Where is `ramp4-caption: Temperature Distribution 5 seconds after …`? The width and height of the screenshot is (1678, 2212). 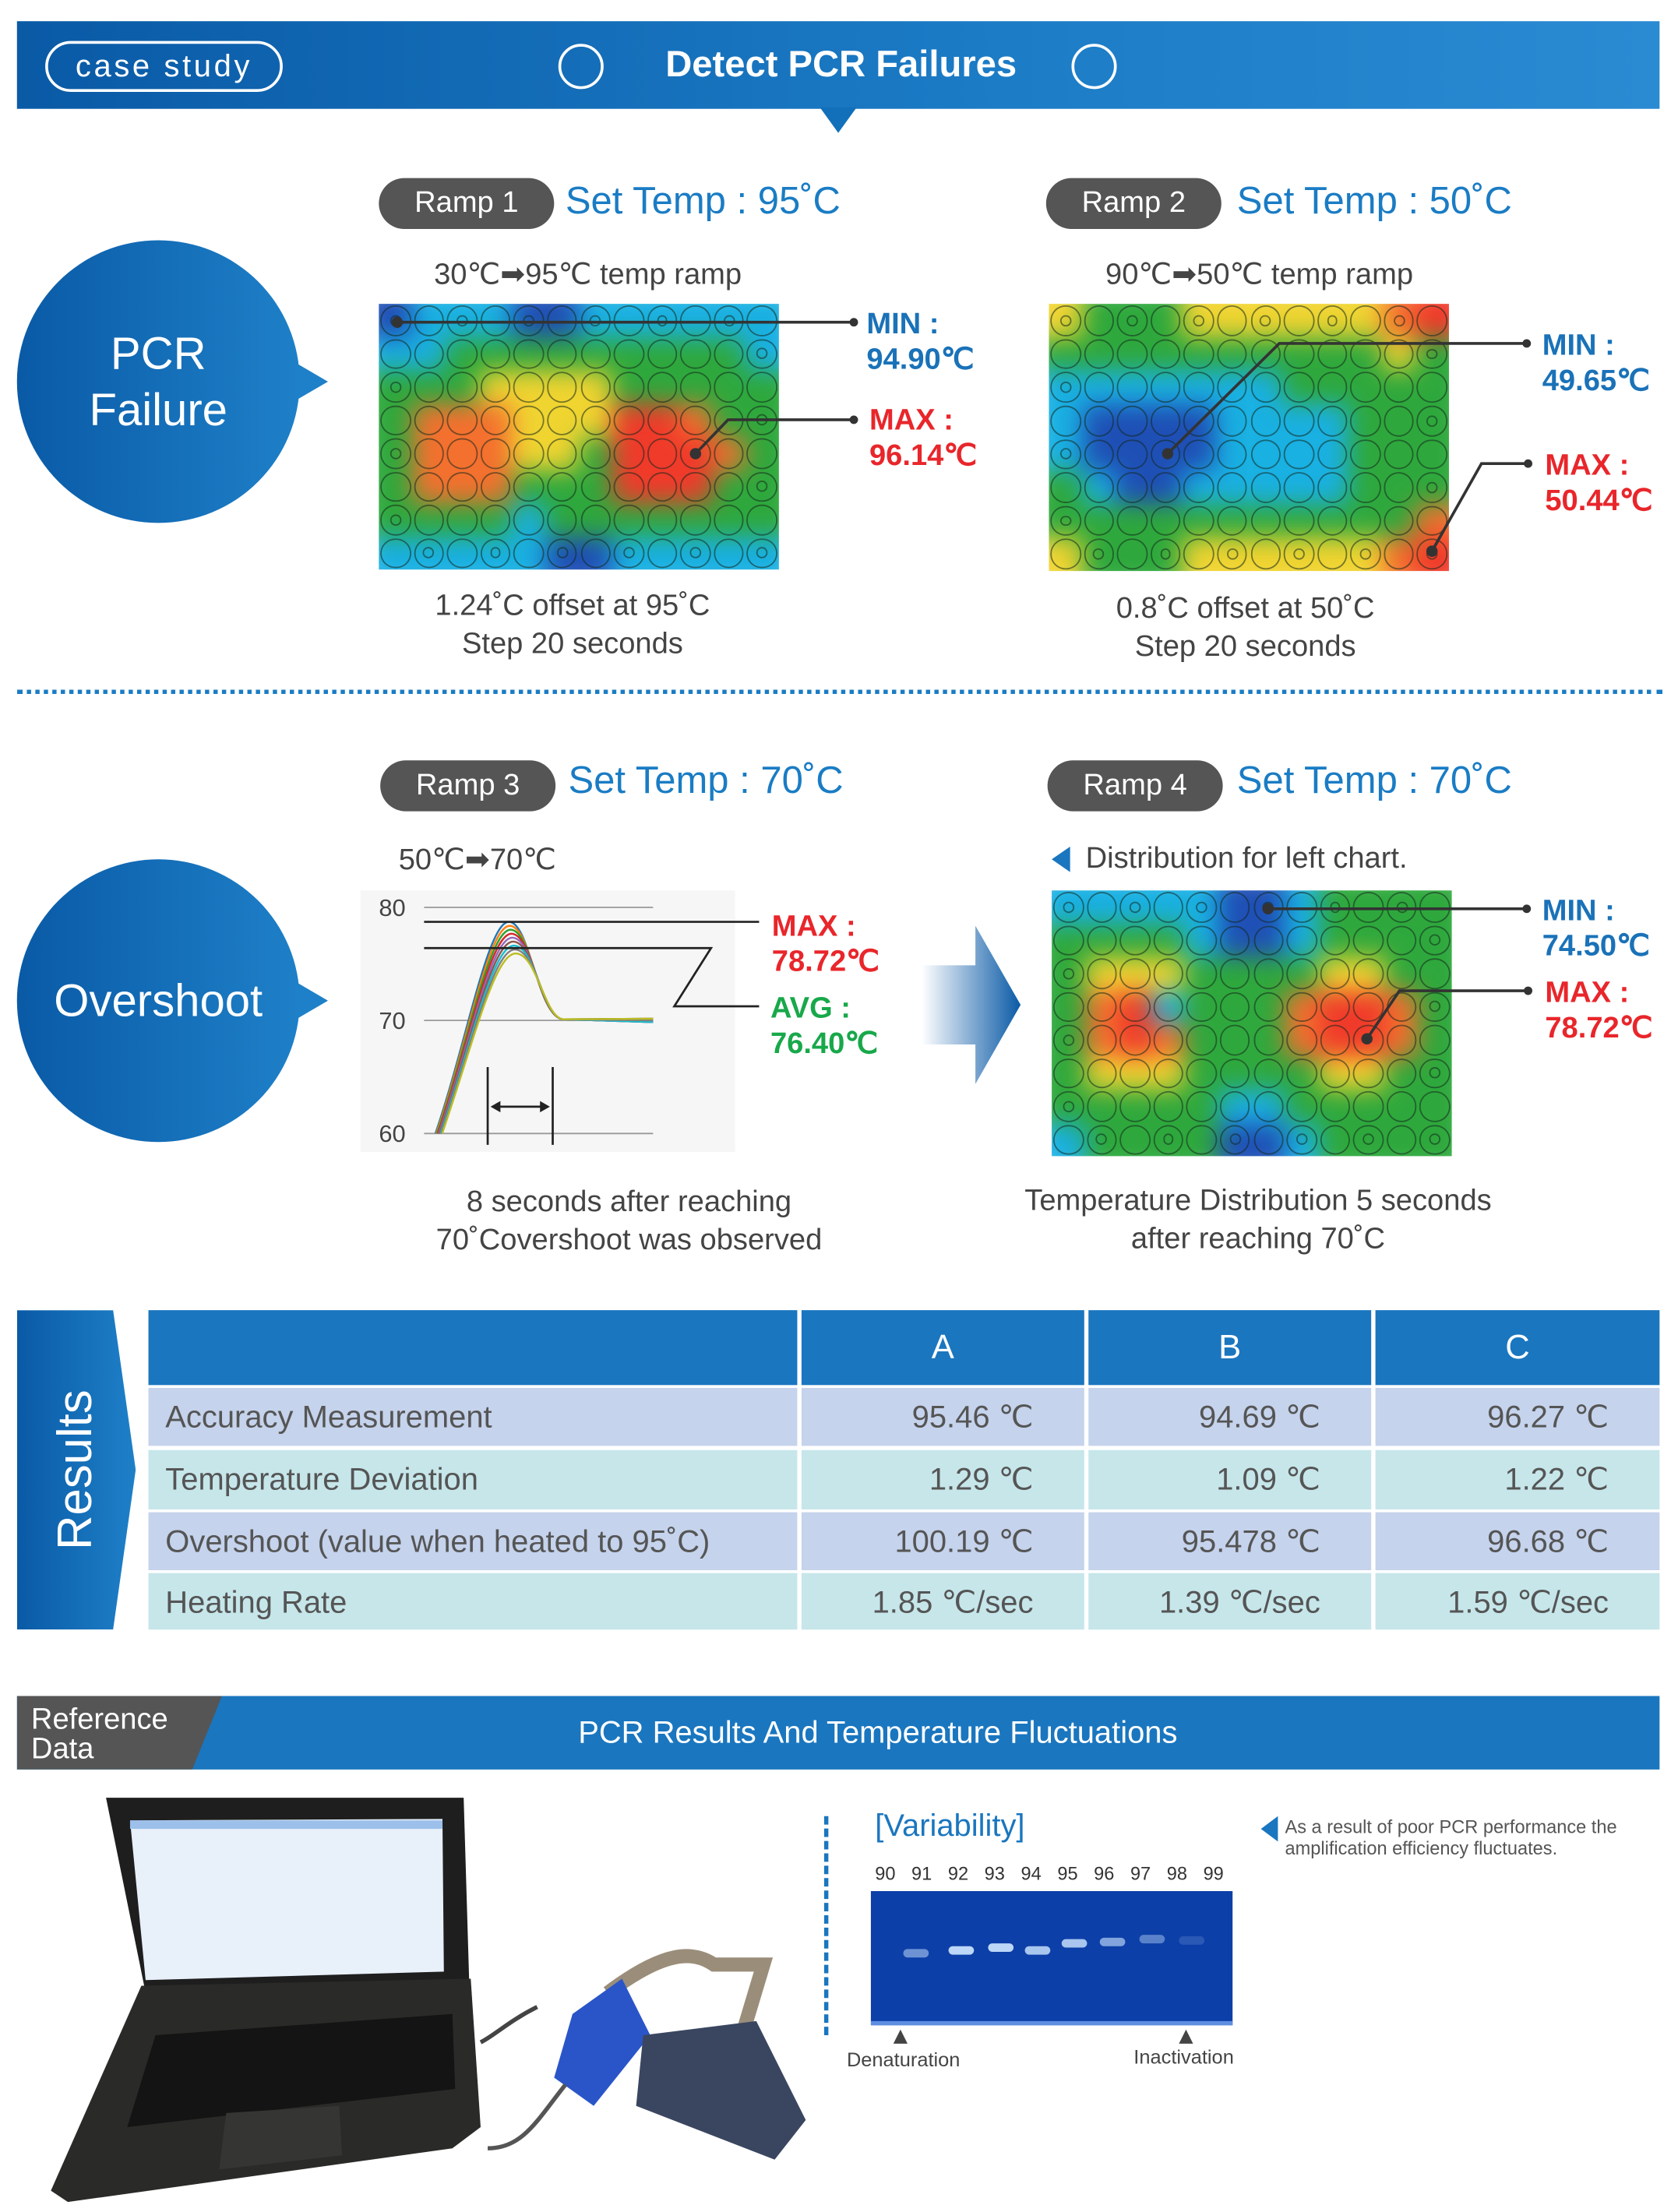 ramp4-caption: Temperature Distribution 5 seconds after … is located at coordinates (1258, 1220).